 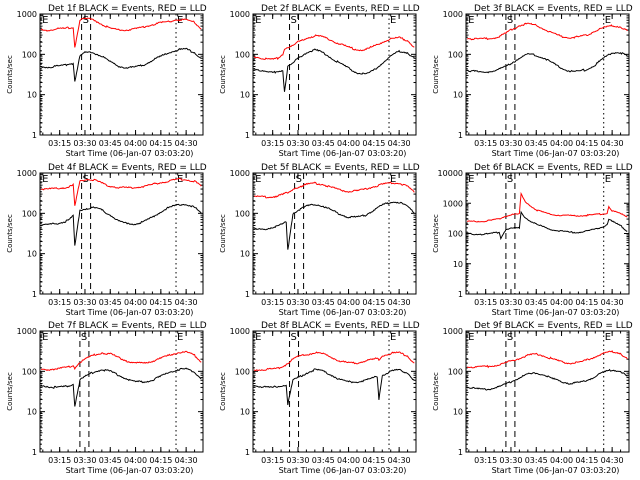 What do you see at coordinates (553, 168) in the screenshot?
I see `panel-title: Det 6f BLACK = Events, RED = LLD` at bounding box center [553, 168].